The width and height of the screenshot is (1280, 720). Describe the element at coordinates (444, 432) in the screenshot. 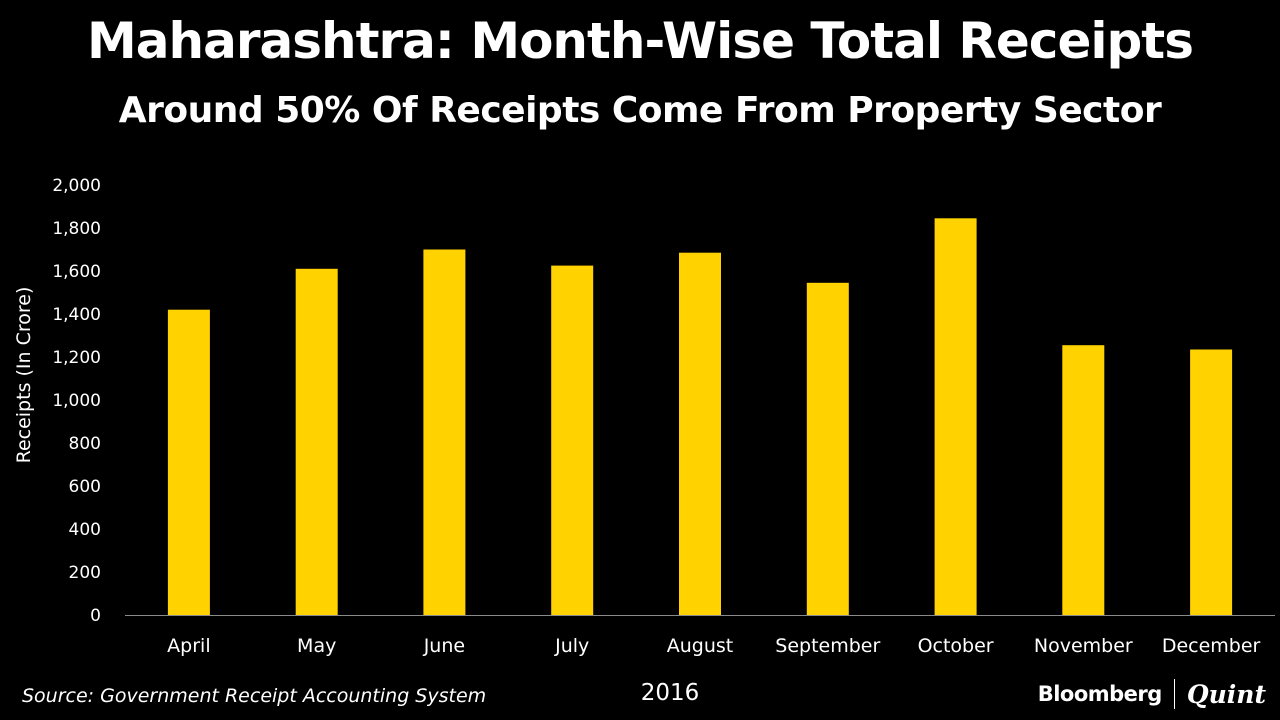

I see `bar-june` at that location.